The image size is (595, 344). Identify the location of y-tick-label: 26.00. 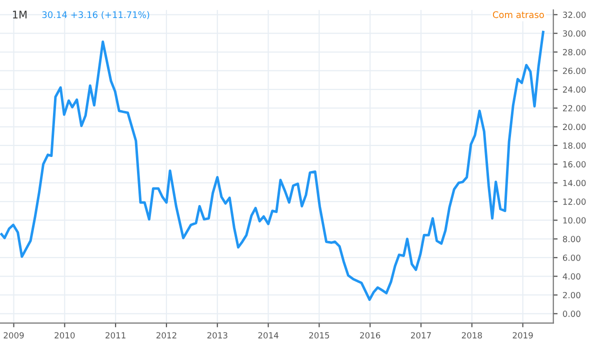
(574, 71).